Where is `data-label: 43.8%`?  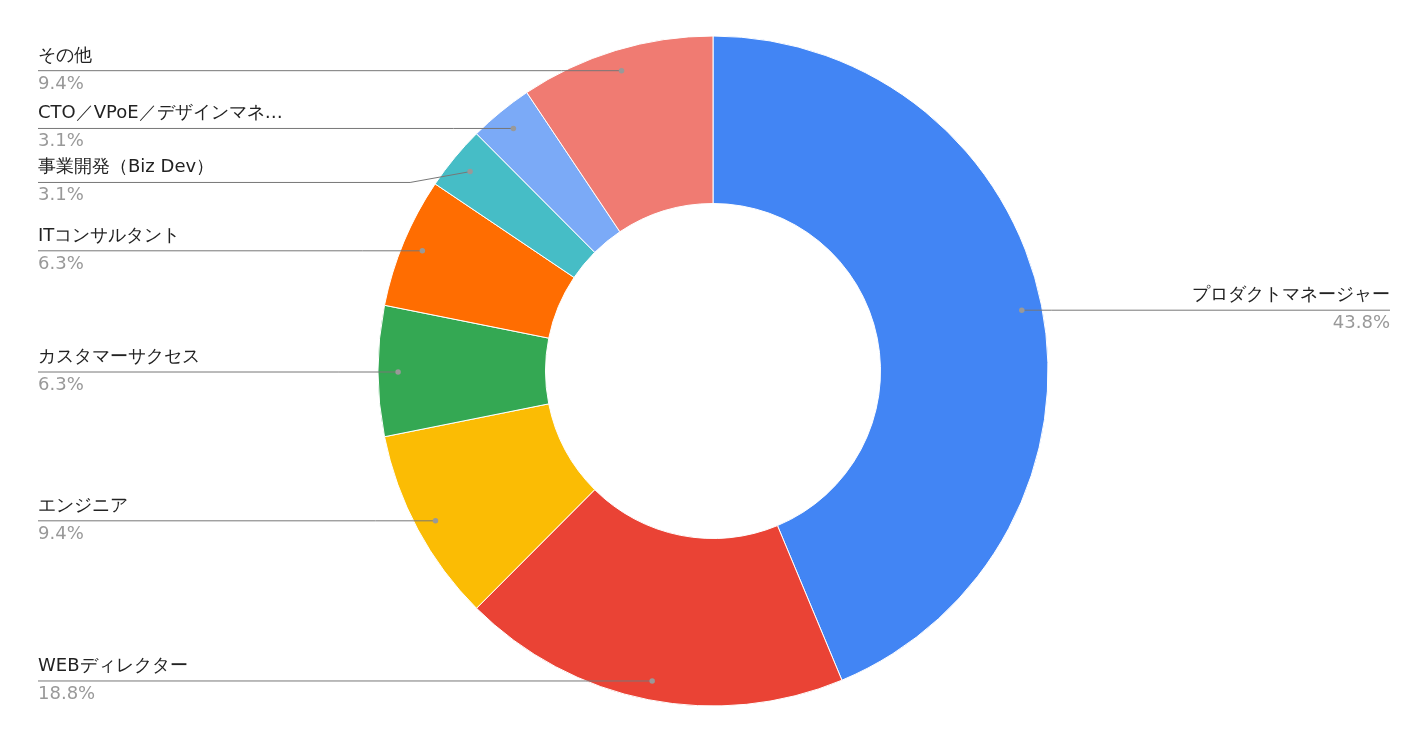
data-label: 43.8% is located at coordinates (1361, 322).